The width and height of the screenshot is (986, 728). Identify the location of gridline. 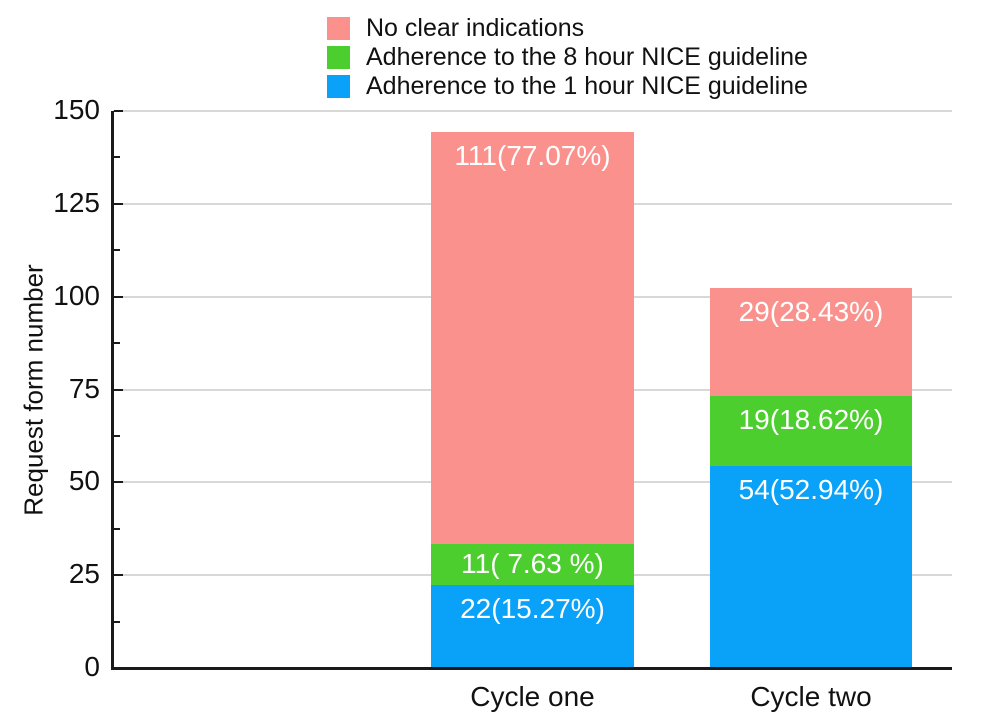
(532, 111).